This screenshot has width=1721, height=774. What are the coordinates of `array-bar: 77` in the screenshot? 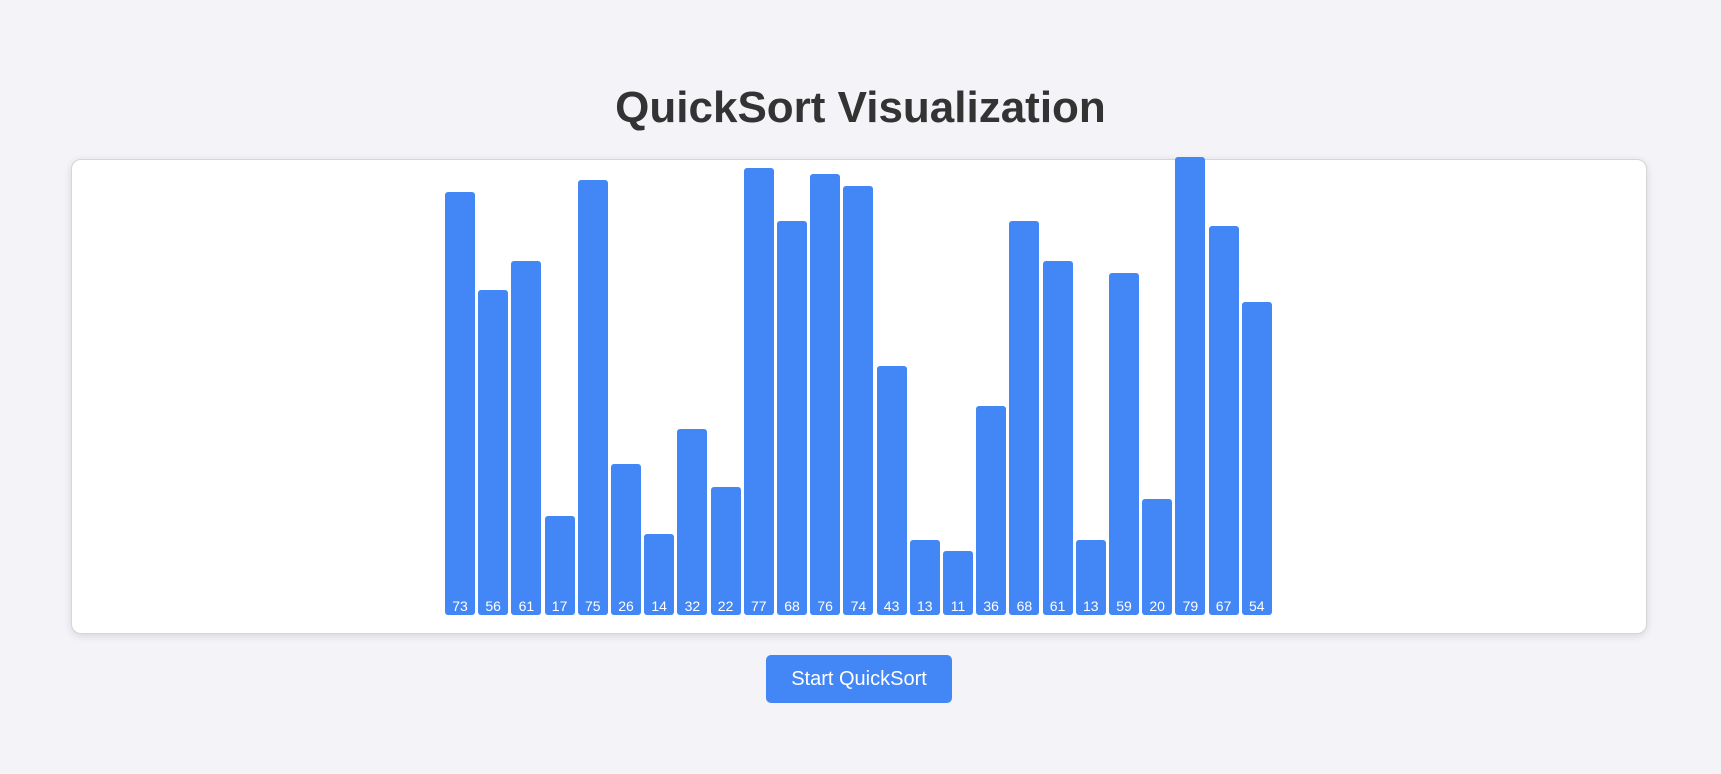 It's located at (758, 391).